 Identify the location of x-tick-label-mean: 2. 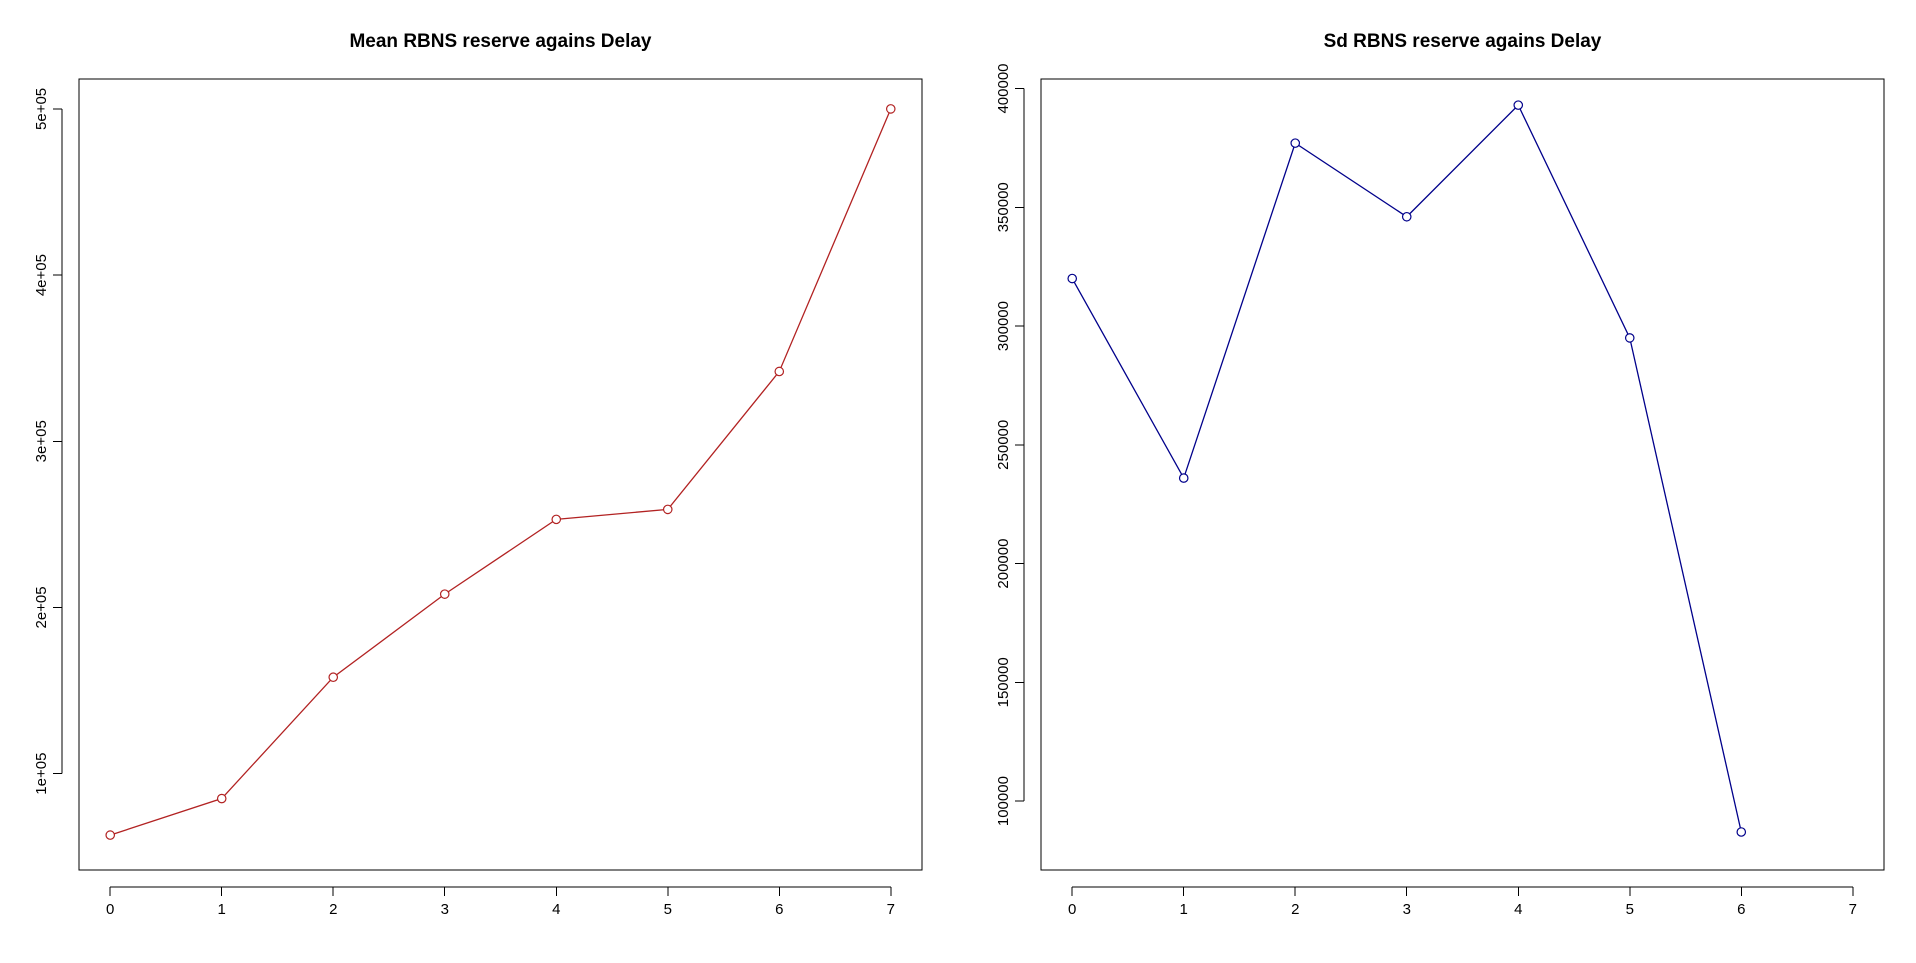
(333, 909).